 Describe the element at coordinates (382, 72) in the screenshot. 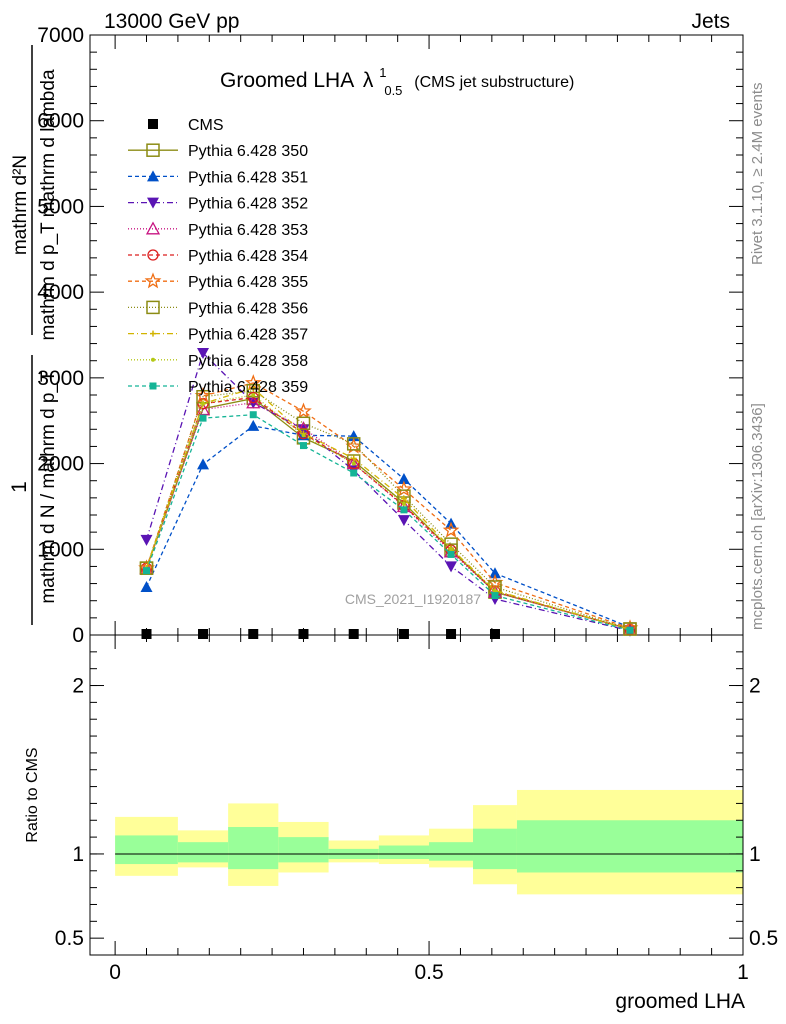

I see `plot-title-sup: 1` at that location.